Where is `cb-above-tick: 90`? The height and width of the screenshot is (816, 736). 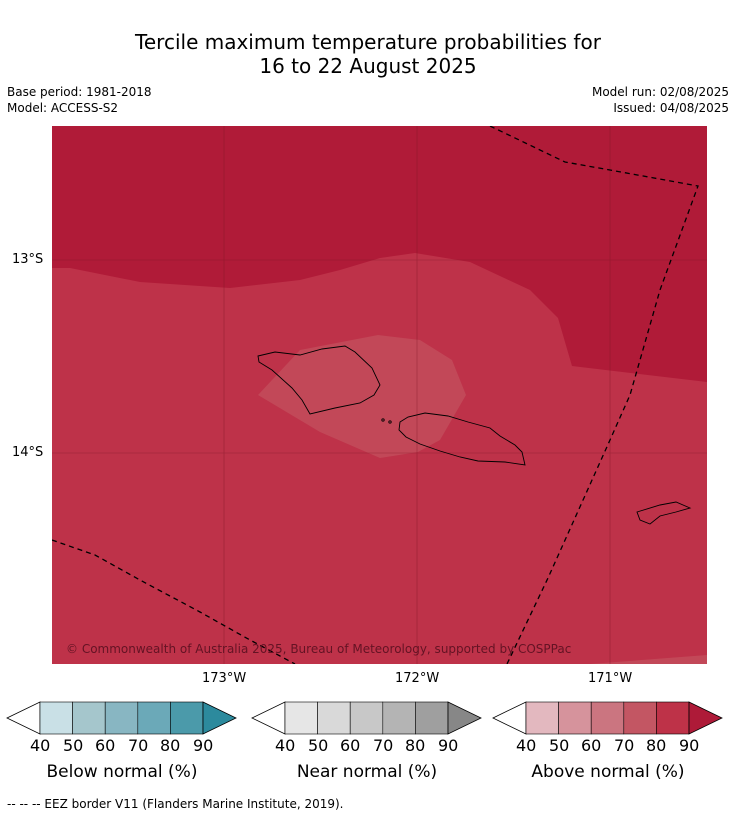 cb-above-tick: 90 is located at coordinates (689, 745).